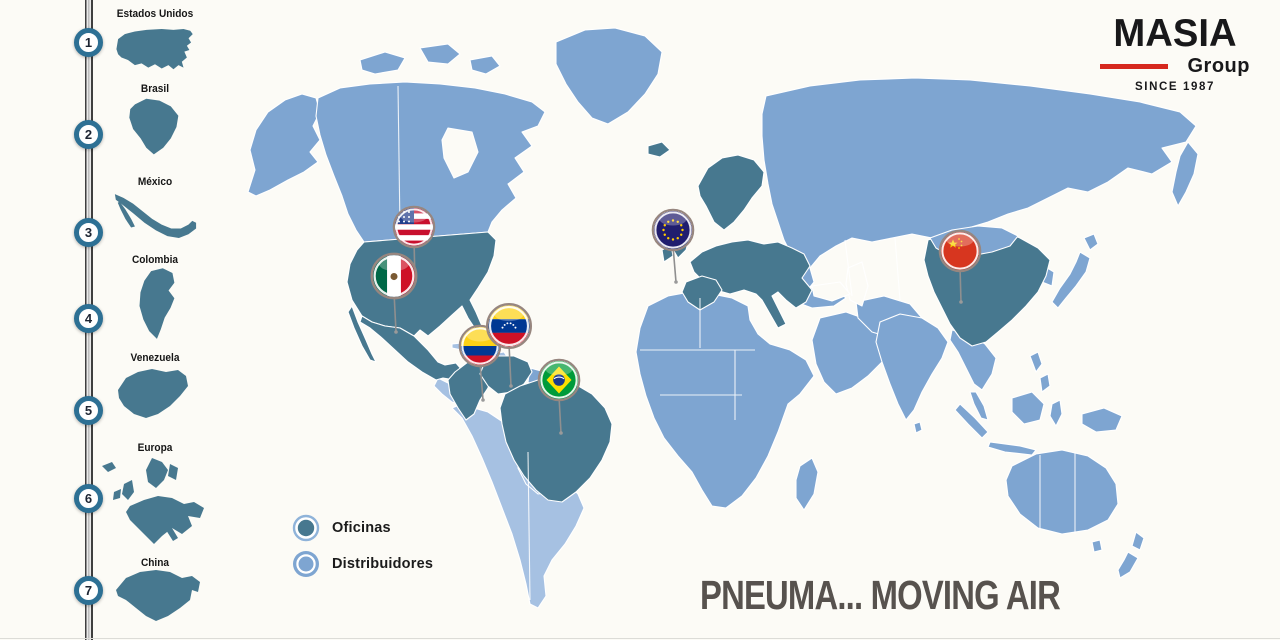 The height and width of the screenshot is (640, 1280). Describe the element at coordinates (506, 375) in the screenshot. I see `region-venezuela` at that location.